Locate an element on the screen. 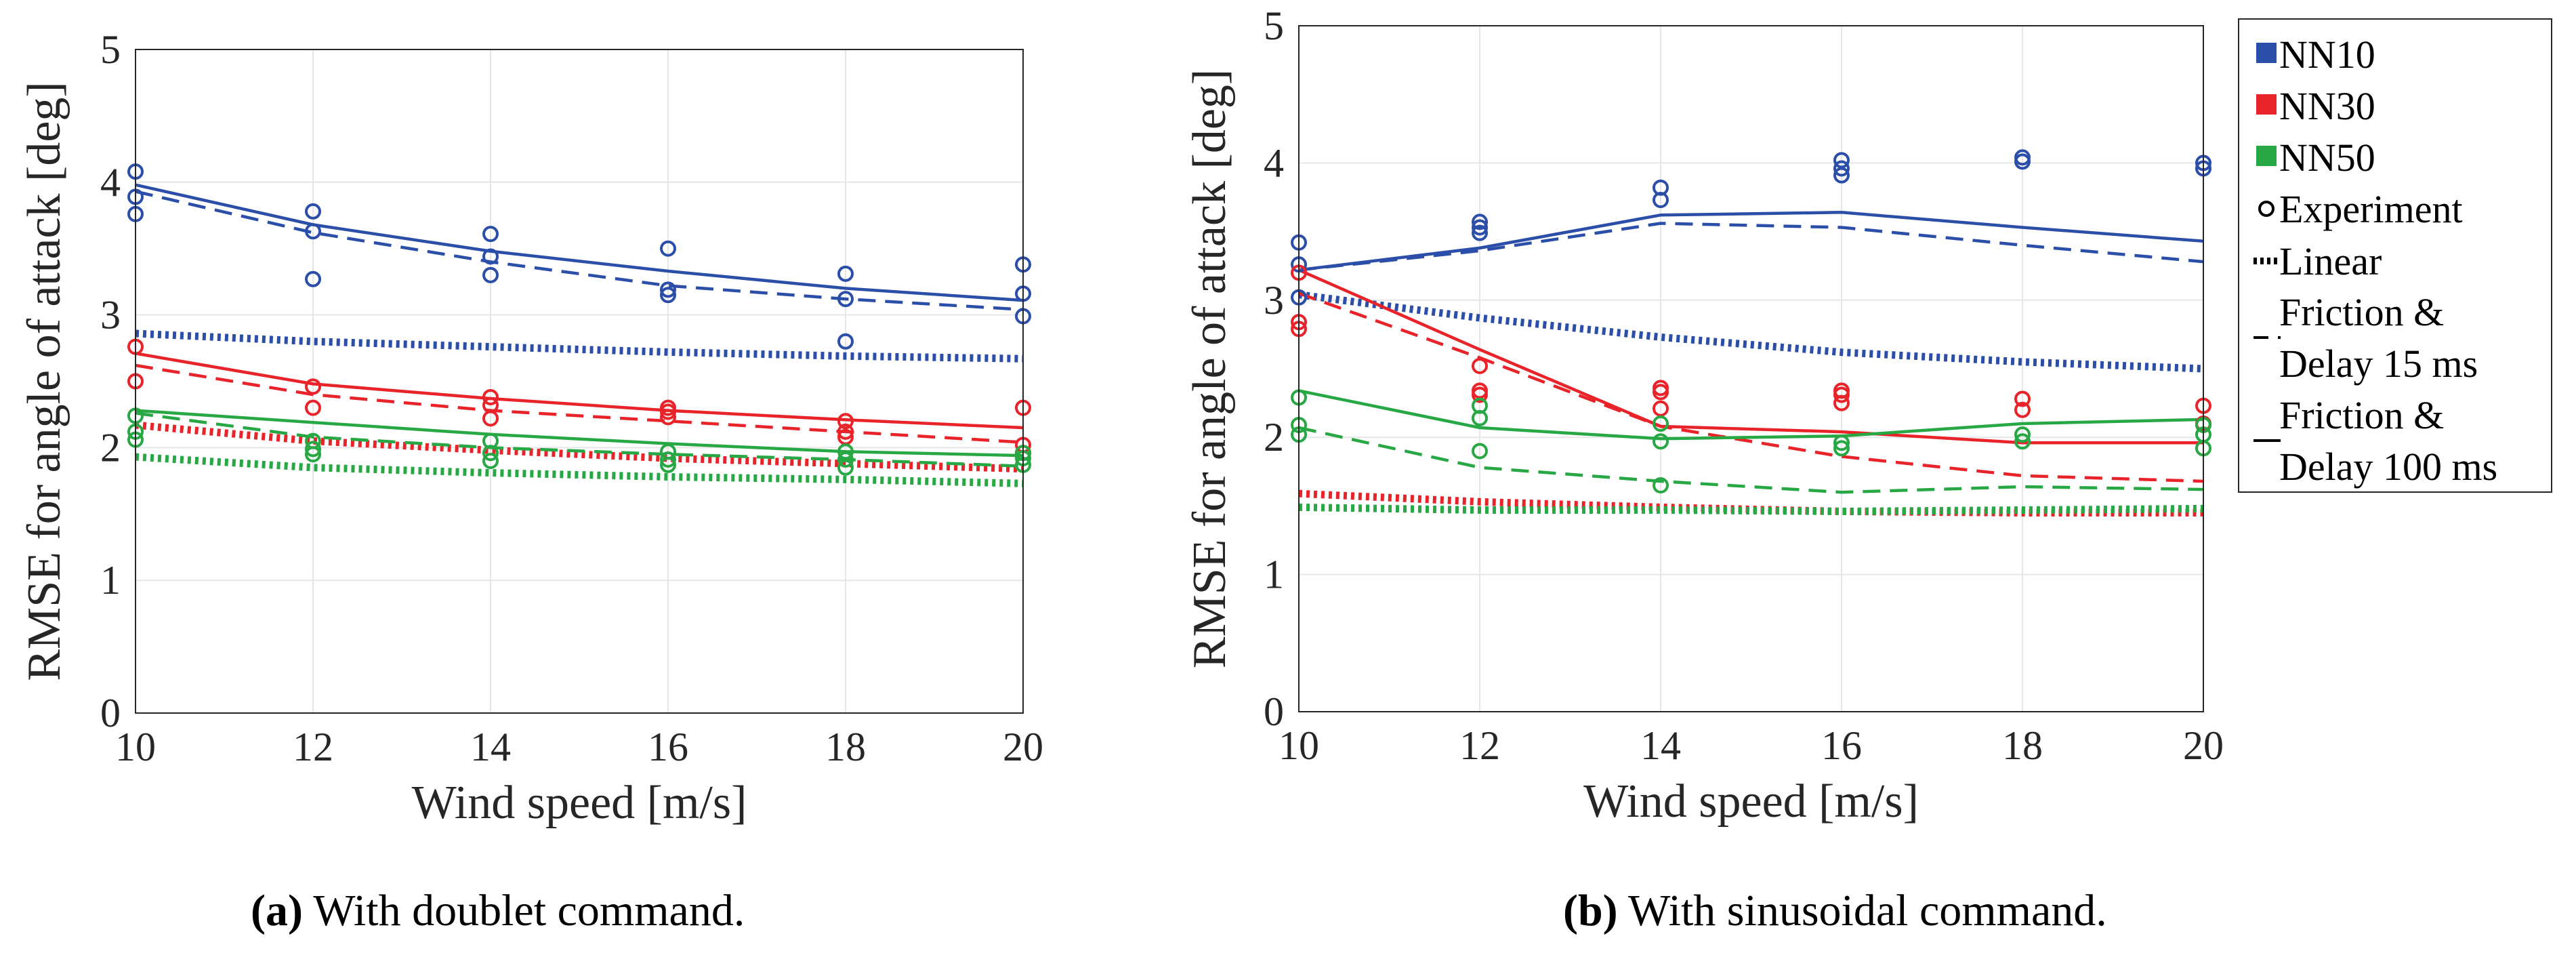  legend-label-delay-15-ms: Delay 15 ms is located at coordinates (2378, 364).